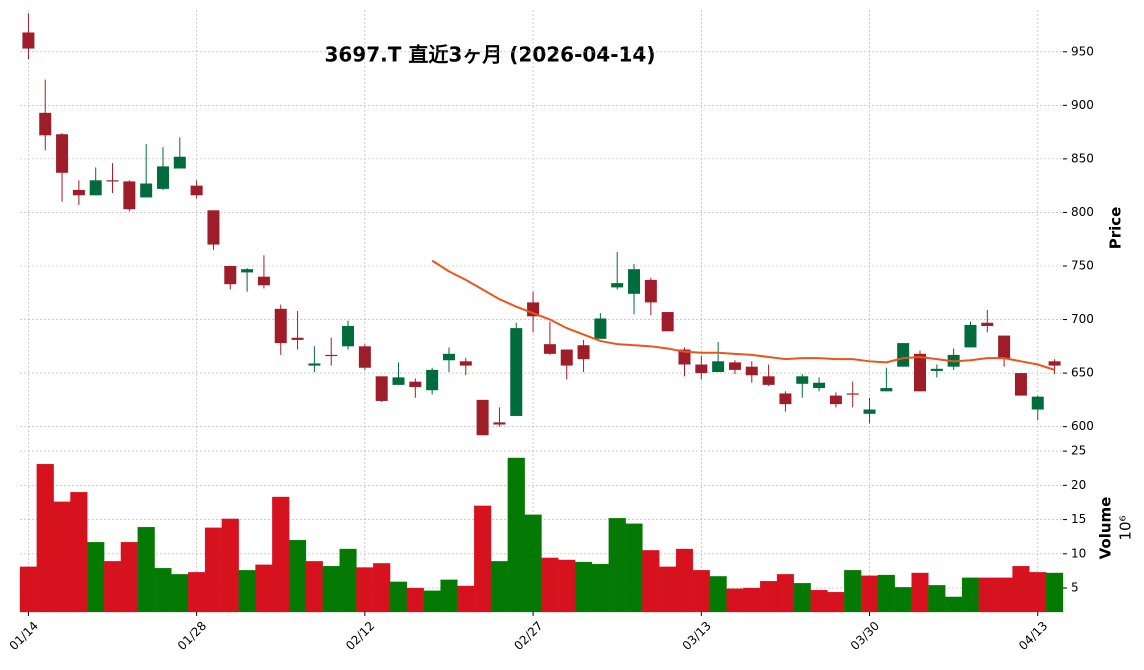  I want to click on y-tick-label: 600, so click(1082, 426).